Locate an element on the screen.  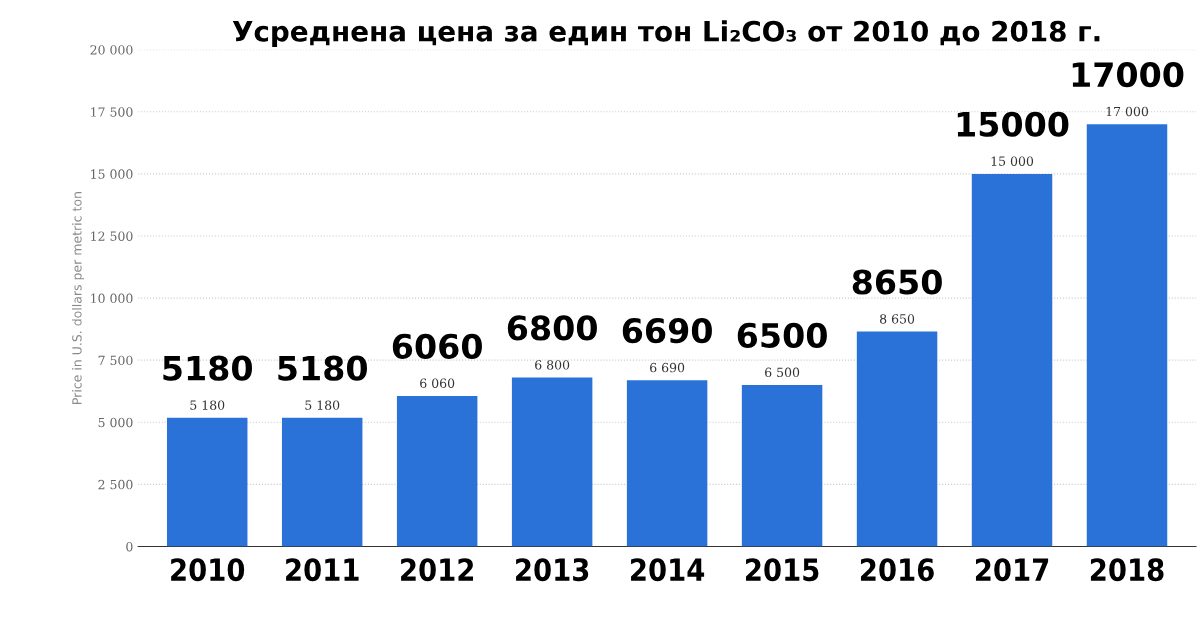
annotation: 8650 is located at coordinates (897, 282).